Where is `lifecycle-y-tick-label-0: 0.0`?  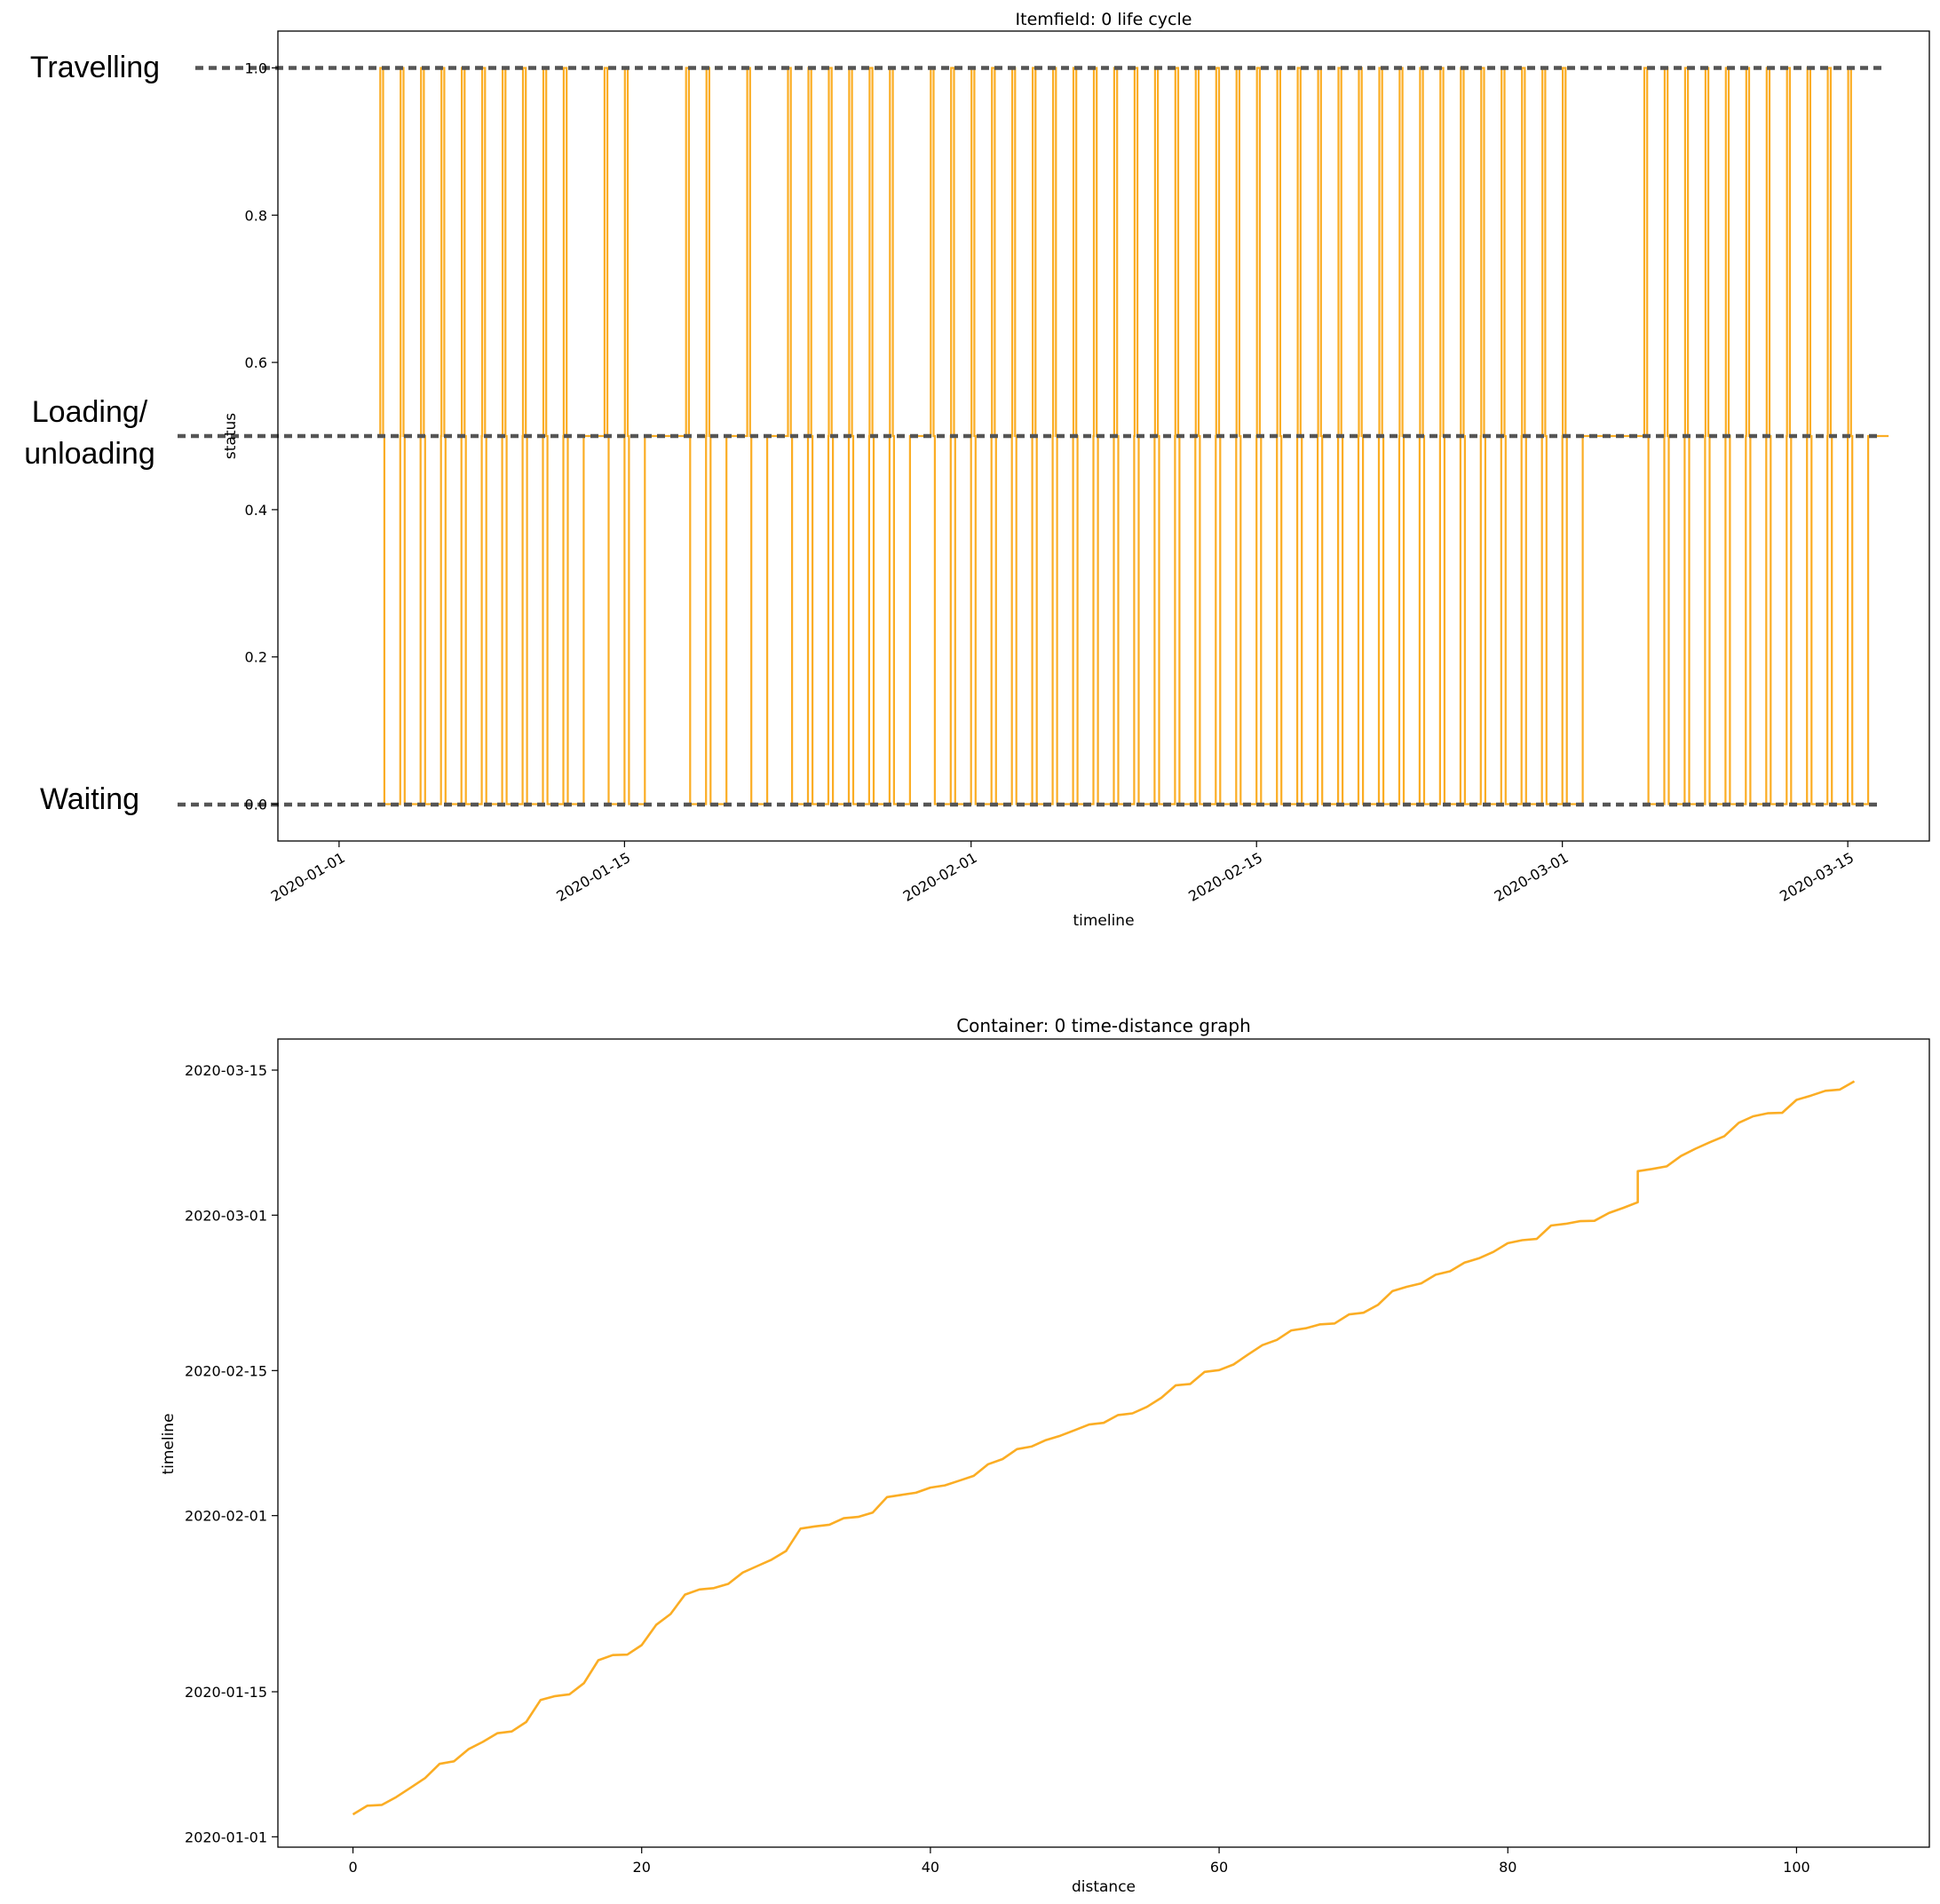 lifecycle-y-tick-label-0: 0.0 is located at coordinates (256, 805).